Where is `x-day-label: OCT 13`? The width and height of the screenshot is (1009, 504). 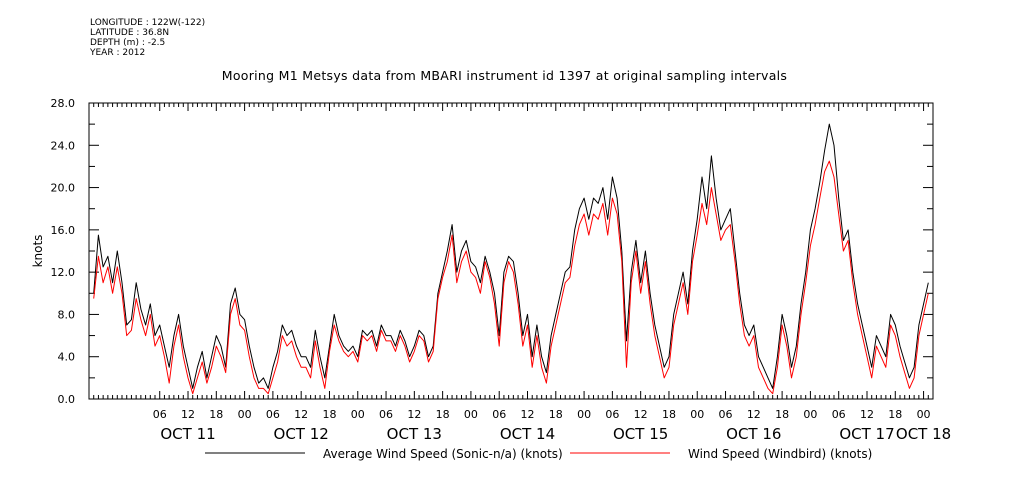
x-day-label: OCT 13 is located at coordinates (414, 434).